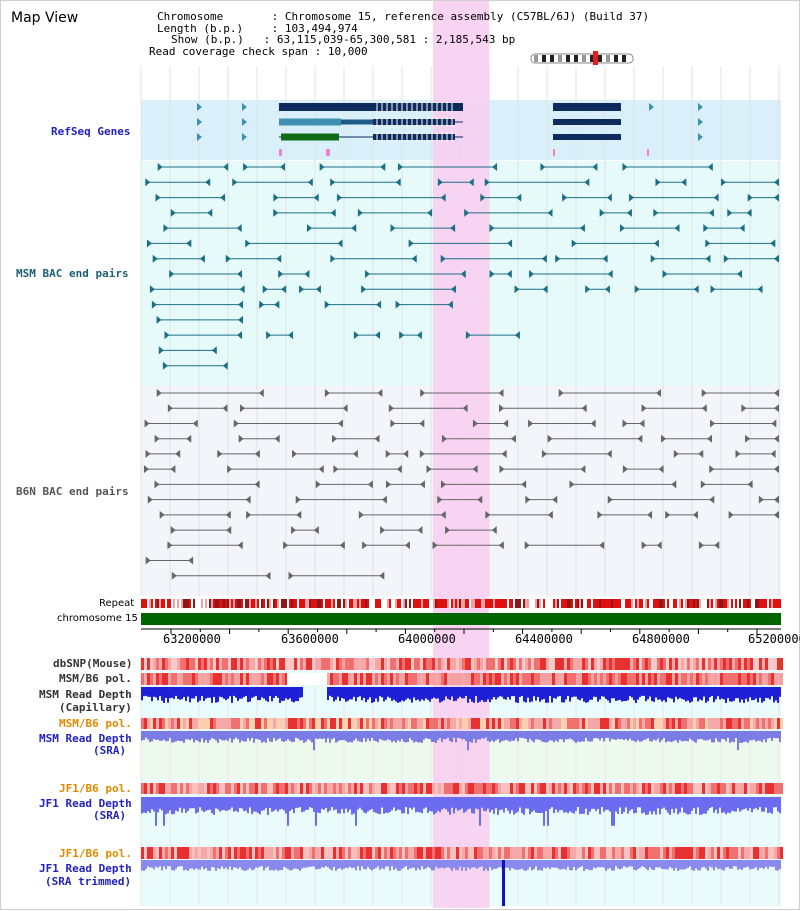 This screenshot has width=800, height=911. Describe the element at coordinates (85, 738) in the screenshot. I see `track-label-msm-depth-sra: MSM Read Depth` at that location.